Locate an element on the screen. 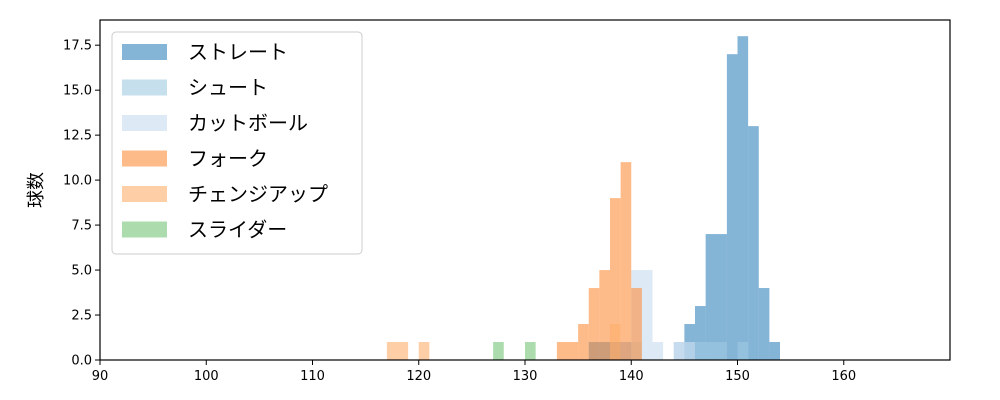  y-tick-label: 0.0 is located at coordinates (81, 361).